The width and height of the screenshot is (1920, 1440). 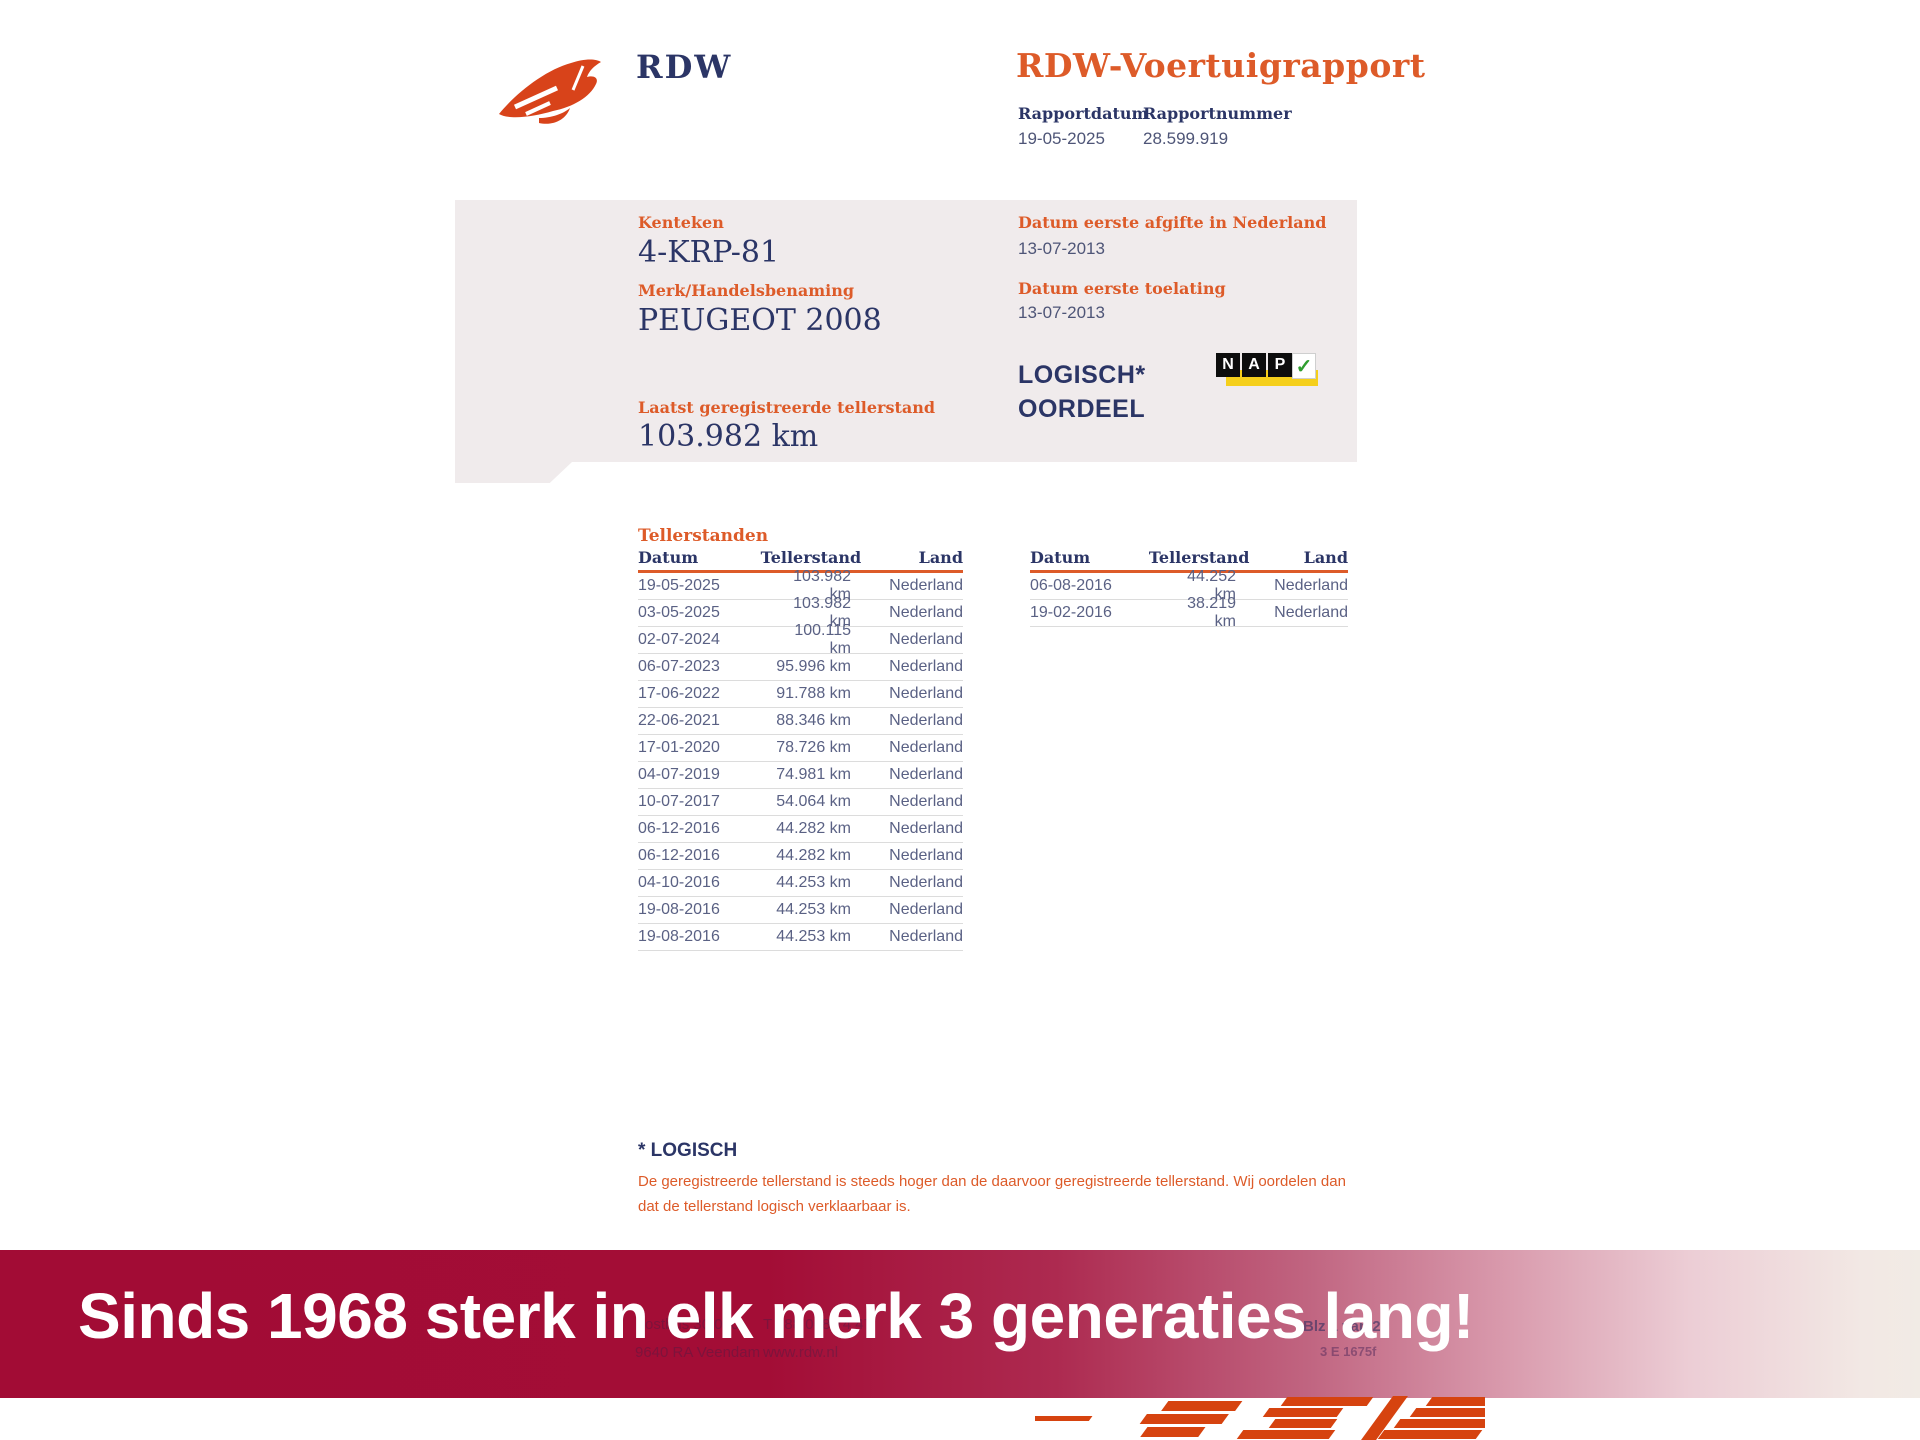 What do you see at coordinates (1061, 312) in the screenshot?
I see `toelating-value: 13-07-2013` at bounding box center [1061, 312].